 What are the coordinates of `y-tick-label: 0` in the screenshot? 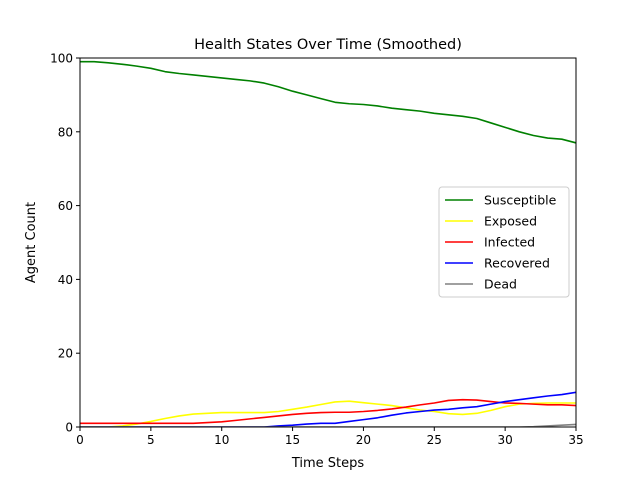 It's located at (69, 428).